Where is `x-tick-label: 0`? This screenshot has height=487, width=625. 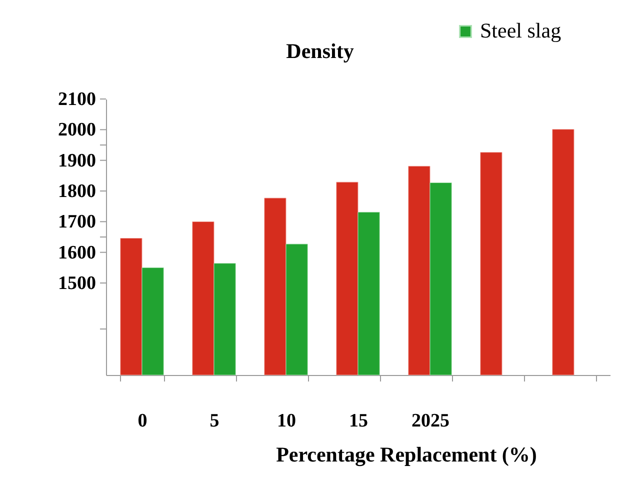 x-tick-label: 0 is located at coordinates (143, 421).